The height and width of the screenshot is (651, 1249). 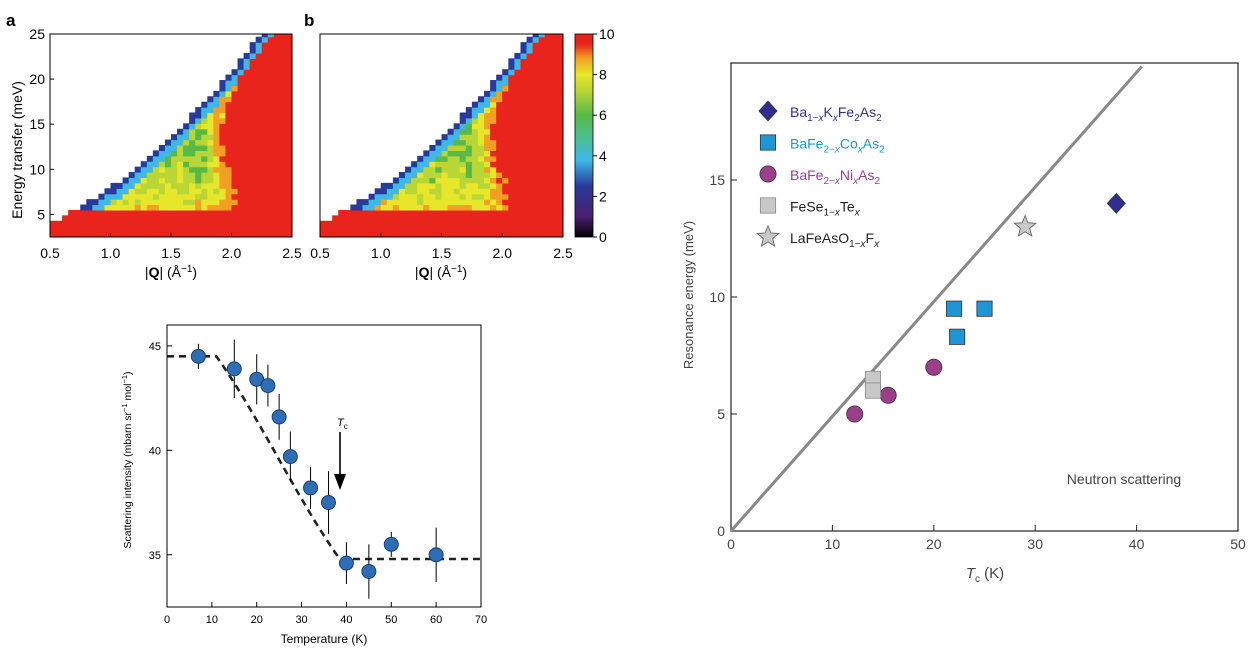 What do you see at coordinates (37, 169) in the screenshot?
I see `y-tick-label: 10` at bounding box center [37, 169].